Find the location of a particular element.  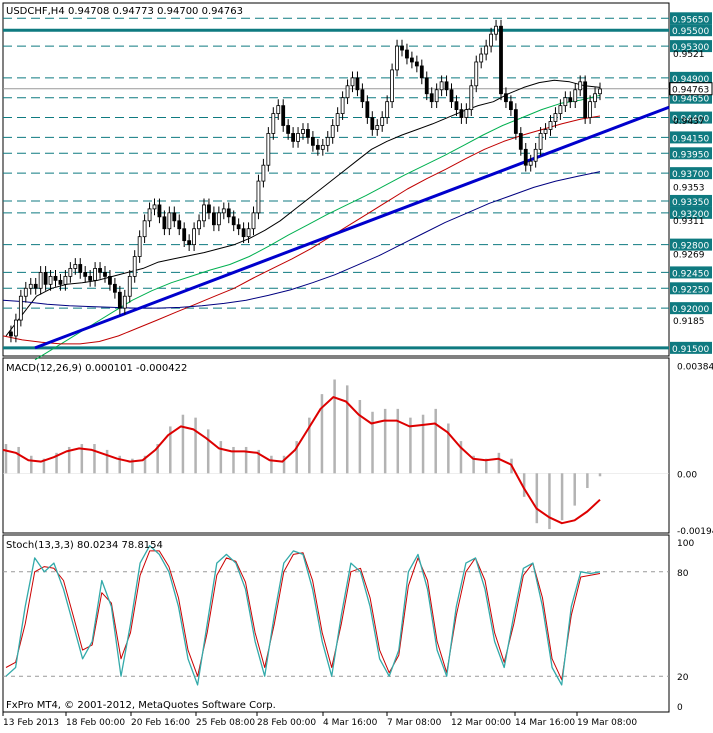

price-tick-label: 0.9353 is located at coordinates (689, 189).